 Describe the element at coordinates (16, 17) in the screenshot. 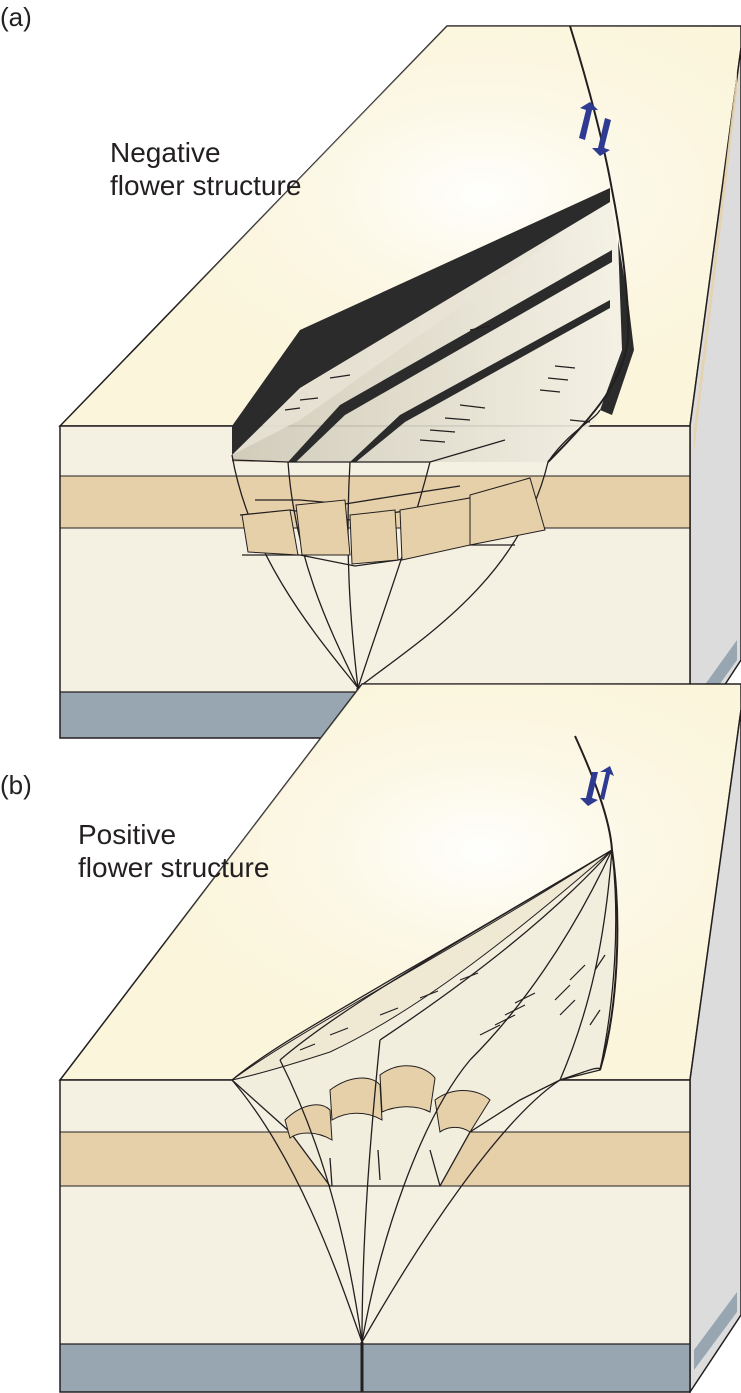

I see `panel-label: (a)` at that location.